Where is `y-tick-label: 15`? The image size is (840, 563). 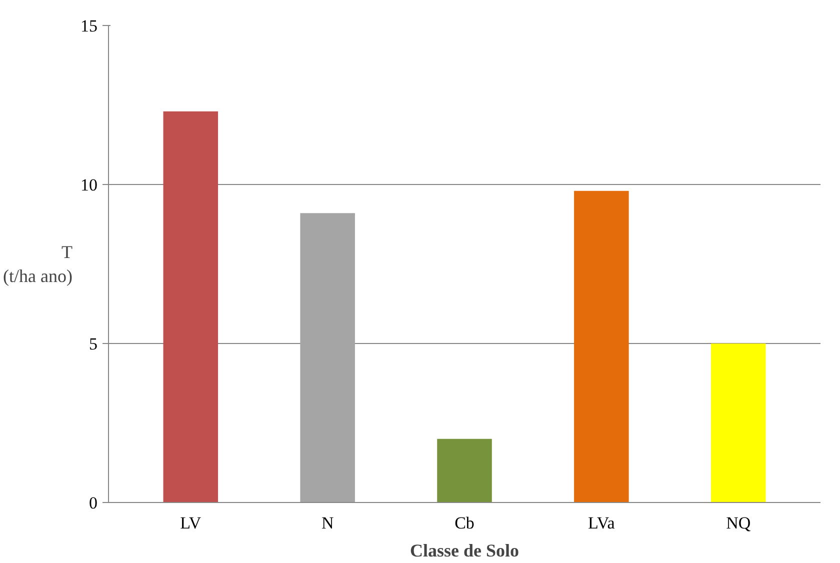
y-tick-label: 15 is located at coordinates (89, 26).